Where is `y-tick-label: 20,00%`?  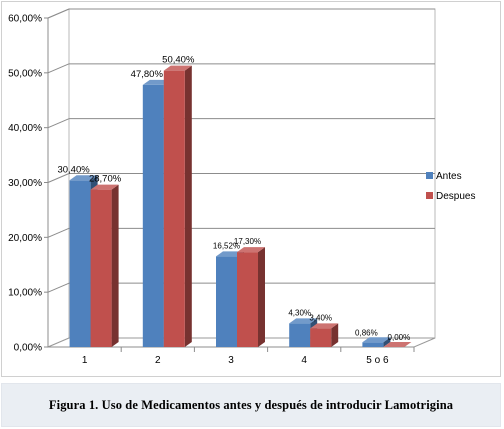 y-tick-label: 20,00% is located at coordinates (25, 238).